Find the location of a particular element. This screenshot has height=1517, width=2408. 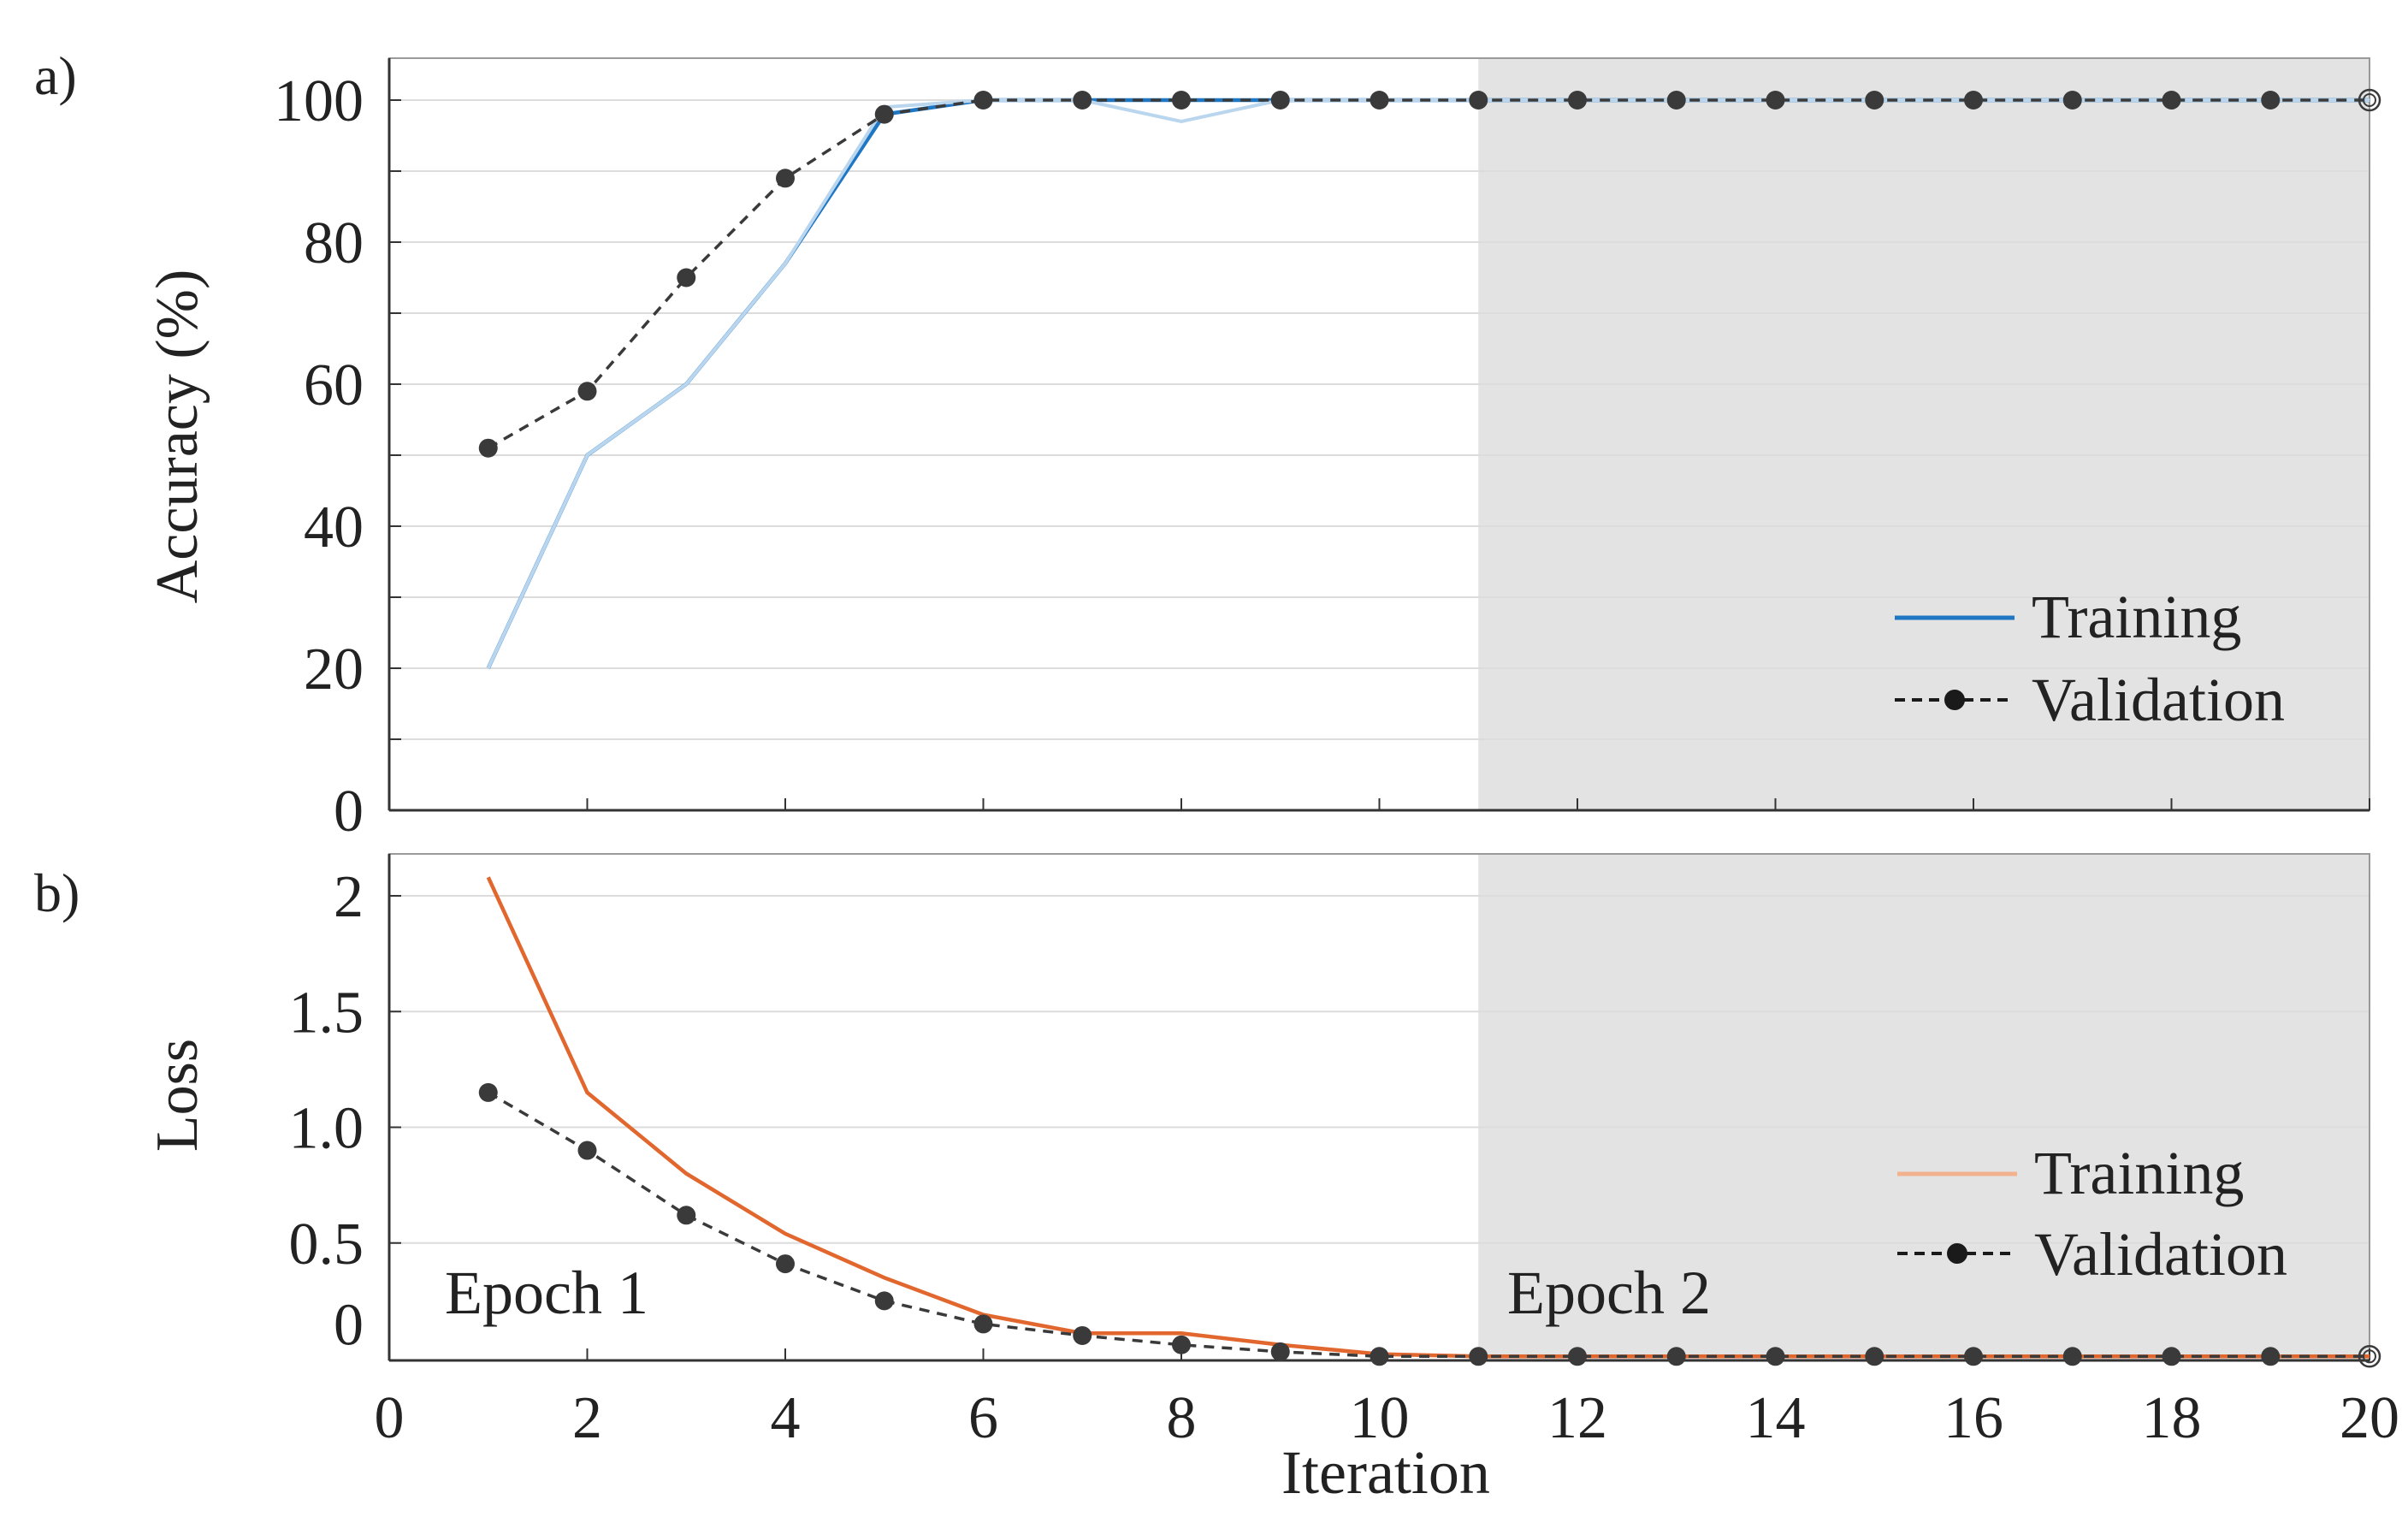

accuracy-y-axis-label: Accuracy (%) is located at coordinates (177, 437).